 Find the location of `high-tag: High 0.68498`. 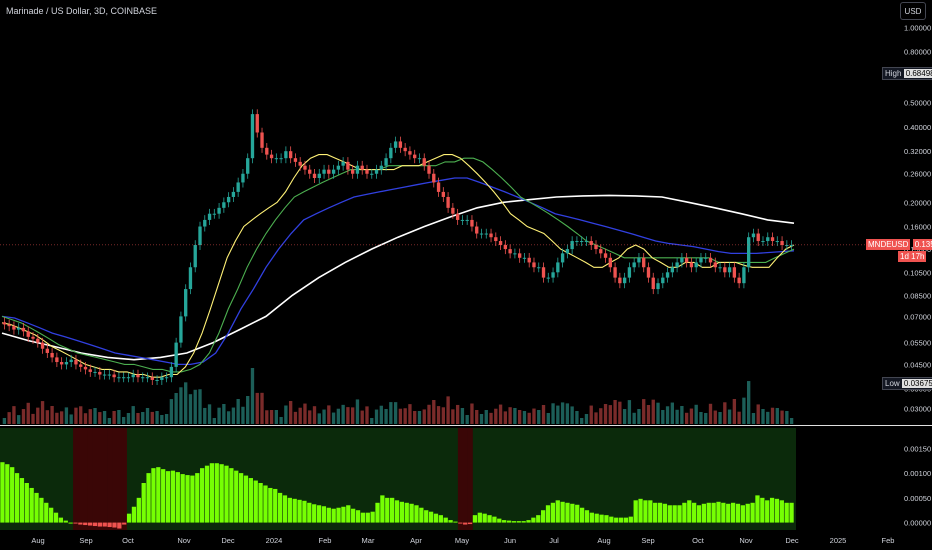

high-tag: High 0.68498 is located at coordinates (907, 73).